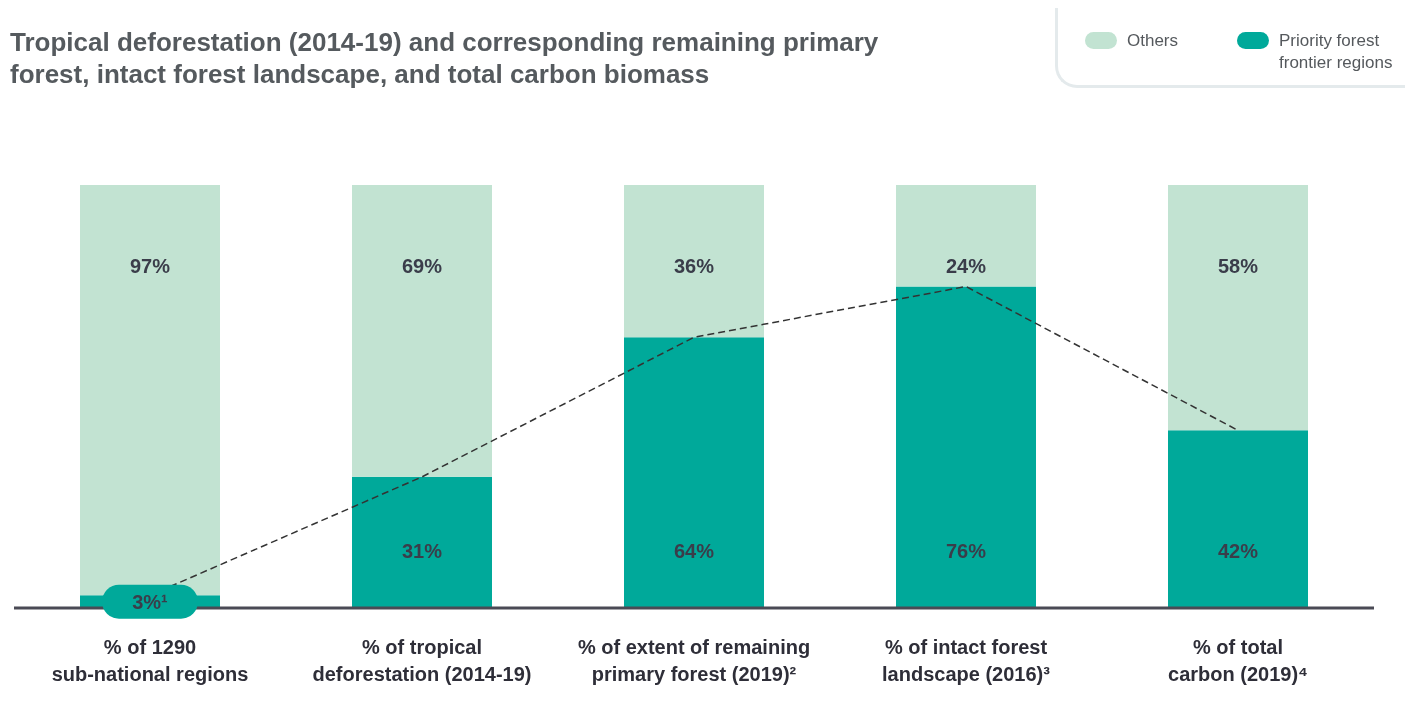  Describe the element at coordinates (966, 551) in the screenshot. I see `data-label: 76%` at that location.